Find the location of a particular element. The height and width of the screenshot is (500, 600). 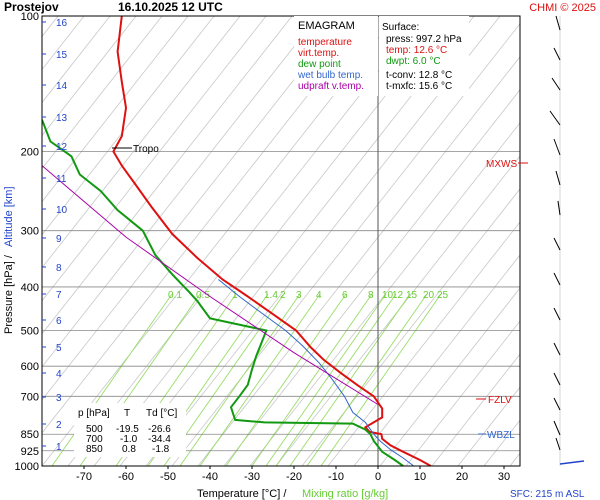

surface-title: Surface: is located at coordinates (400, 27).